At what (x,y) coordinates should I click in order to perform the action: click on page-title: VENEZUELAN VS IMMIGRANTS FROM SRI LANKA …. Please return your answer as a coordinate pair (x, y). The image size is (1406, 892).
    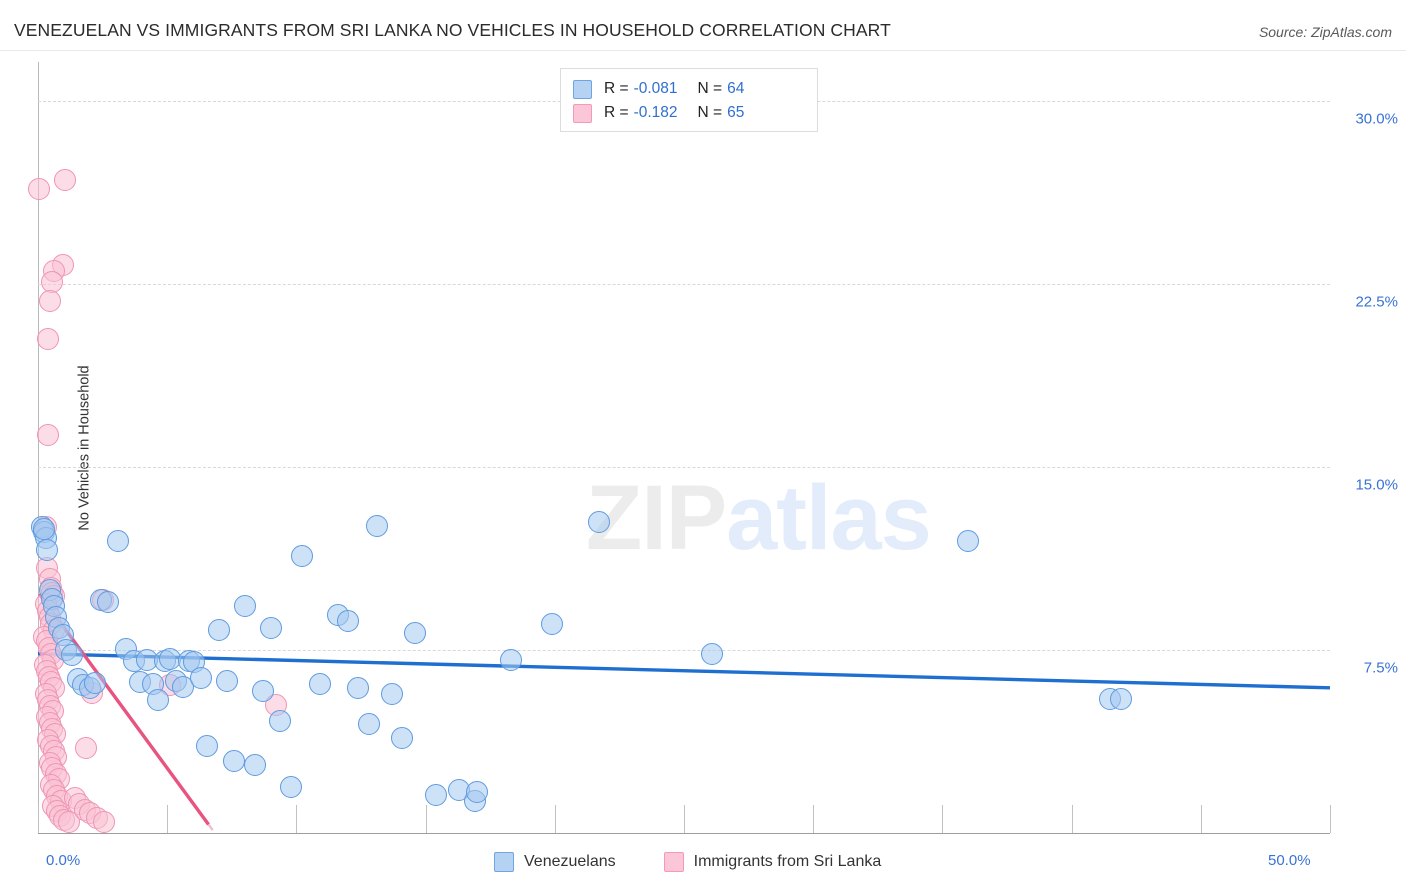
    Looking at the image, I should click on (452, 30).